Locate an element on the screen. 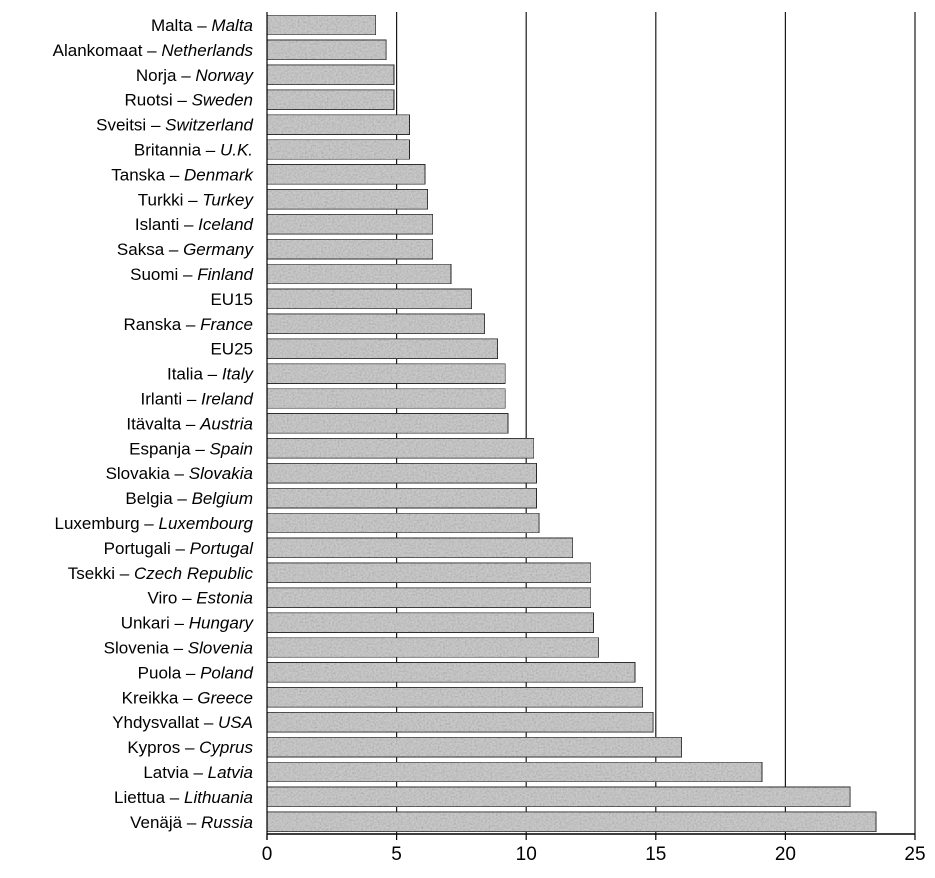 The image size is (935, 878). label-finnish: Slovakia is located at coordinates (138, 473).